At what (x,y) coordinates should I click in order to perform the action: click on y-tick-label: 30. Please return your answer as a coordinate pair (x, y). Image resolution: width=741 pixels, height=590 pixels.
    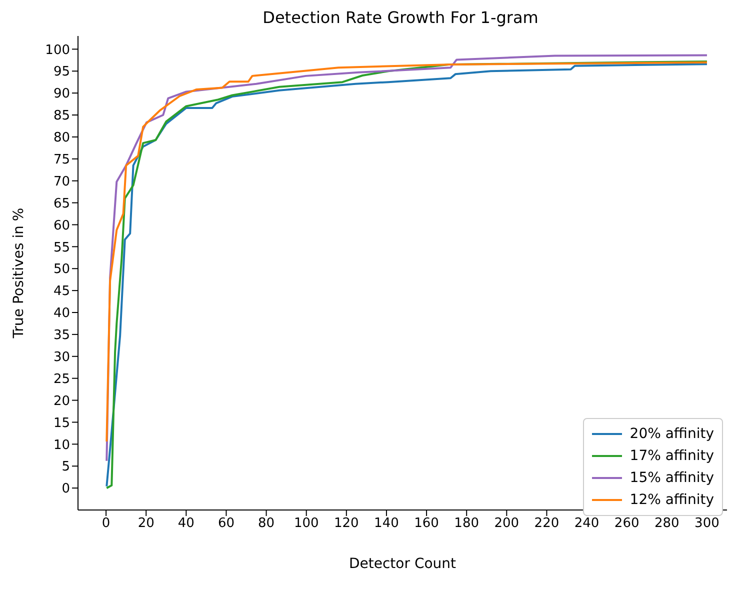
    Looking at the image, I should click on (61, 358).